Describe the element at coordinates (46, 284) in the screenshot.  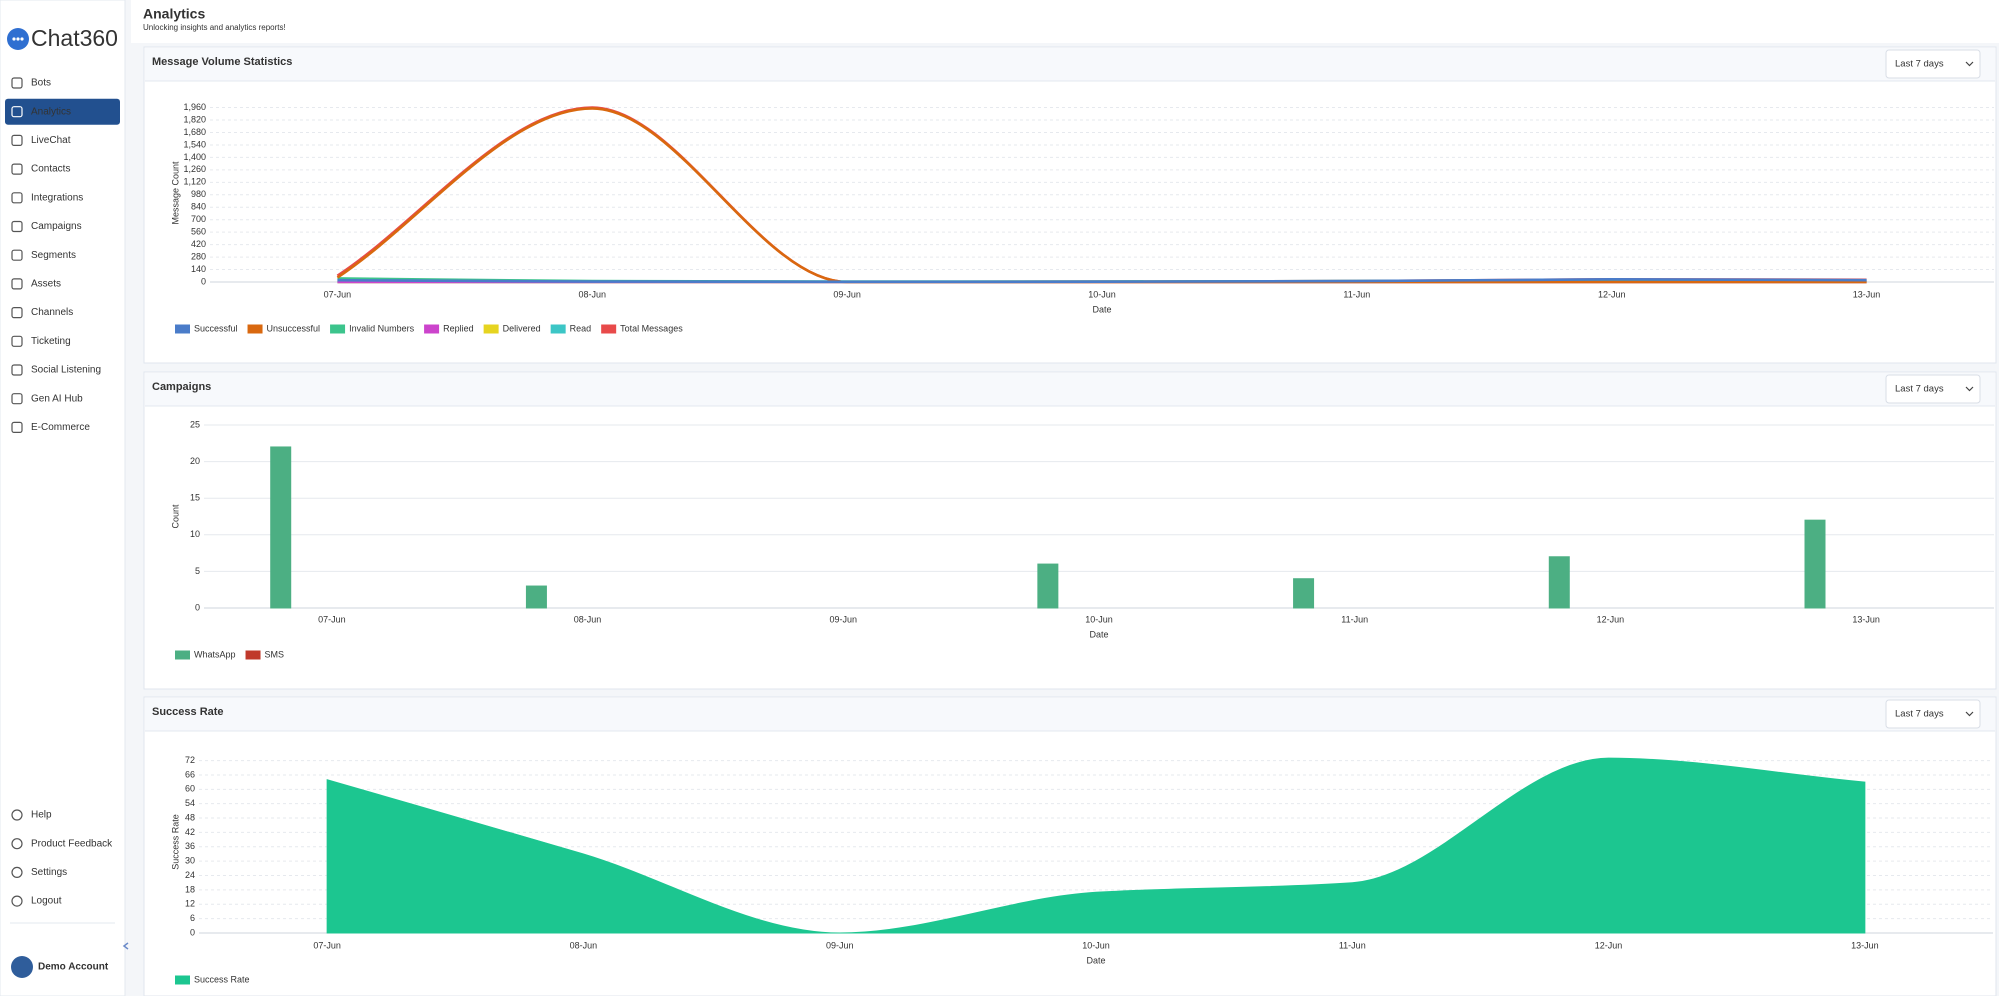
I see `nav-item: Assets` at that location.